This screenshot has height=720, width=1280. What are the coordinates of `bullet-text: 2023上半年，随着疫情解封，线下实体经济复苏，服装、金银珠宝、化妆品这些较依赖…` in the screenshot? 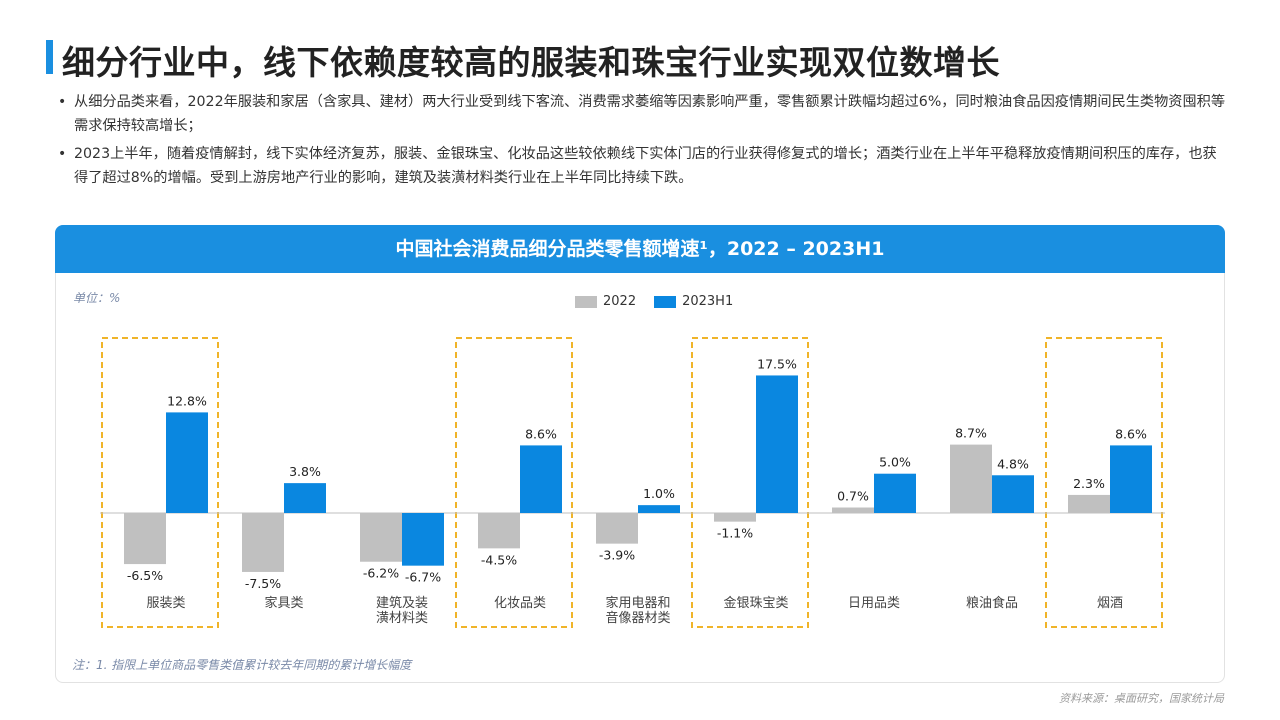 It's located at (645, 166).